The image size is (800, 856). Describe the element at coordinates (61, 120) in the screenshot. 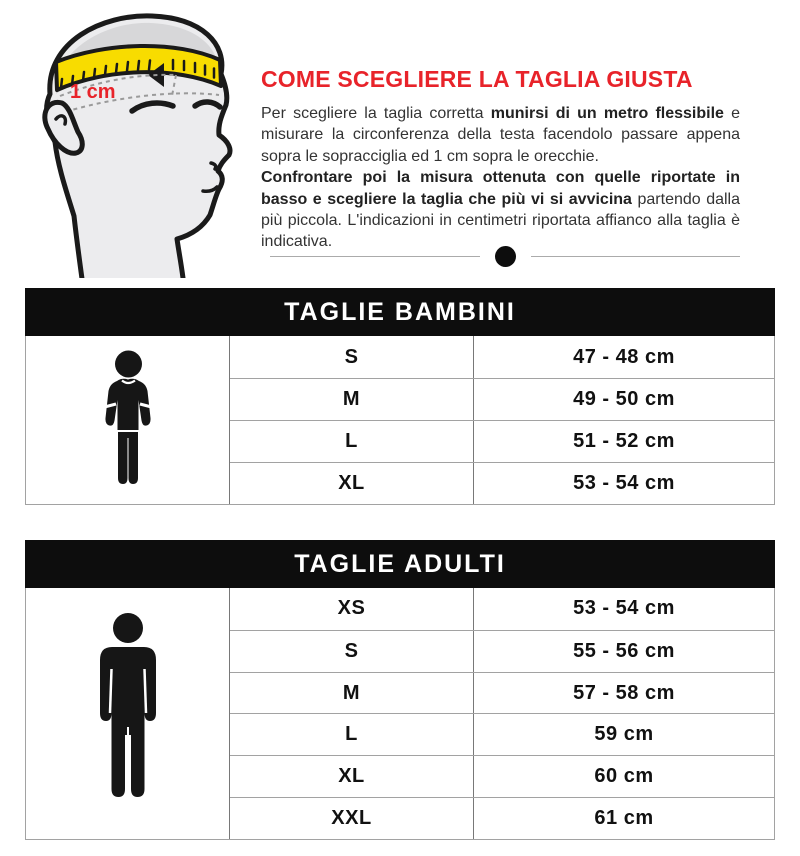

I see `ear-inner` at that location.